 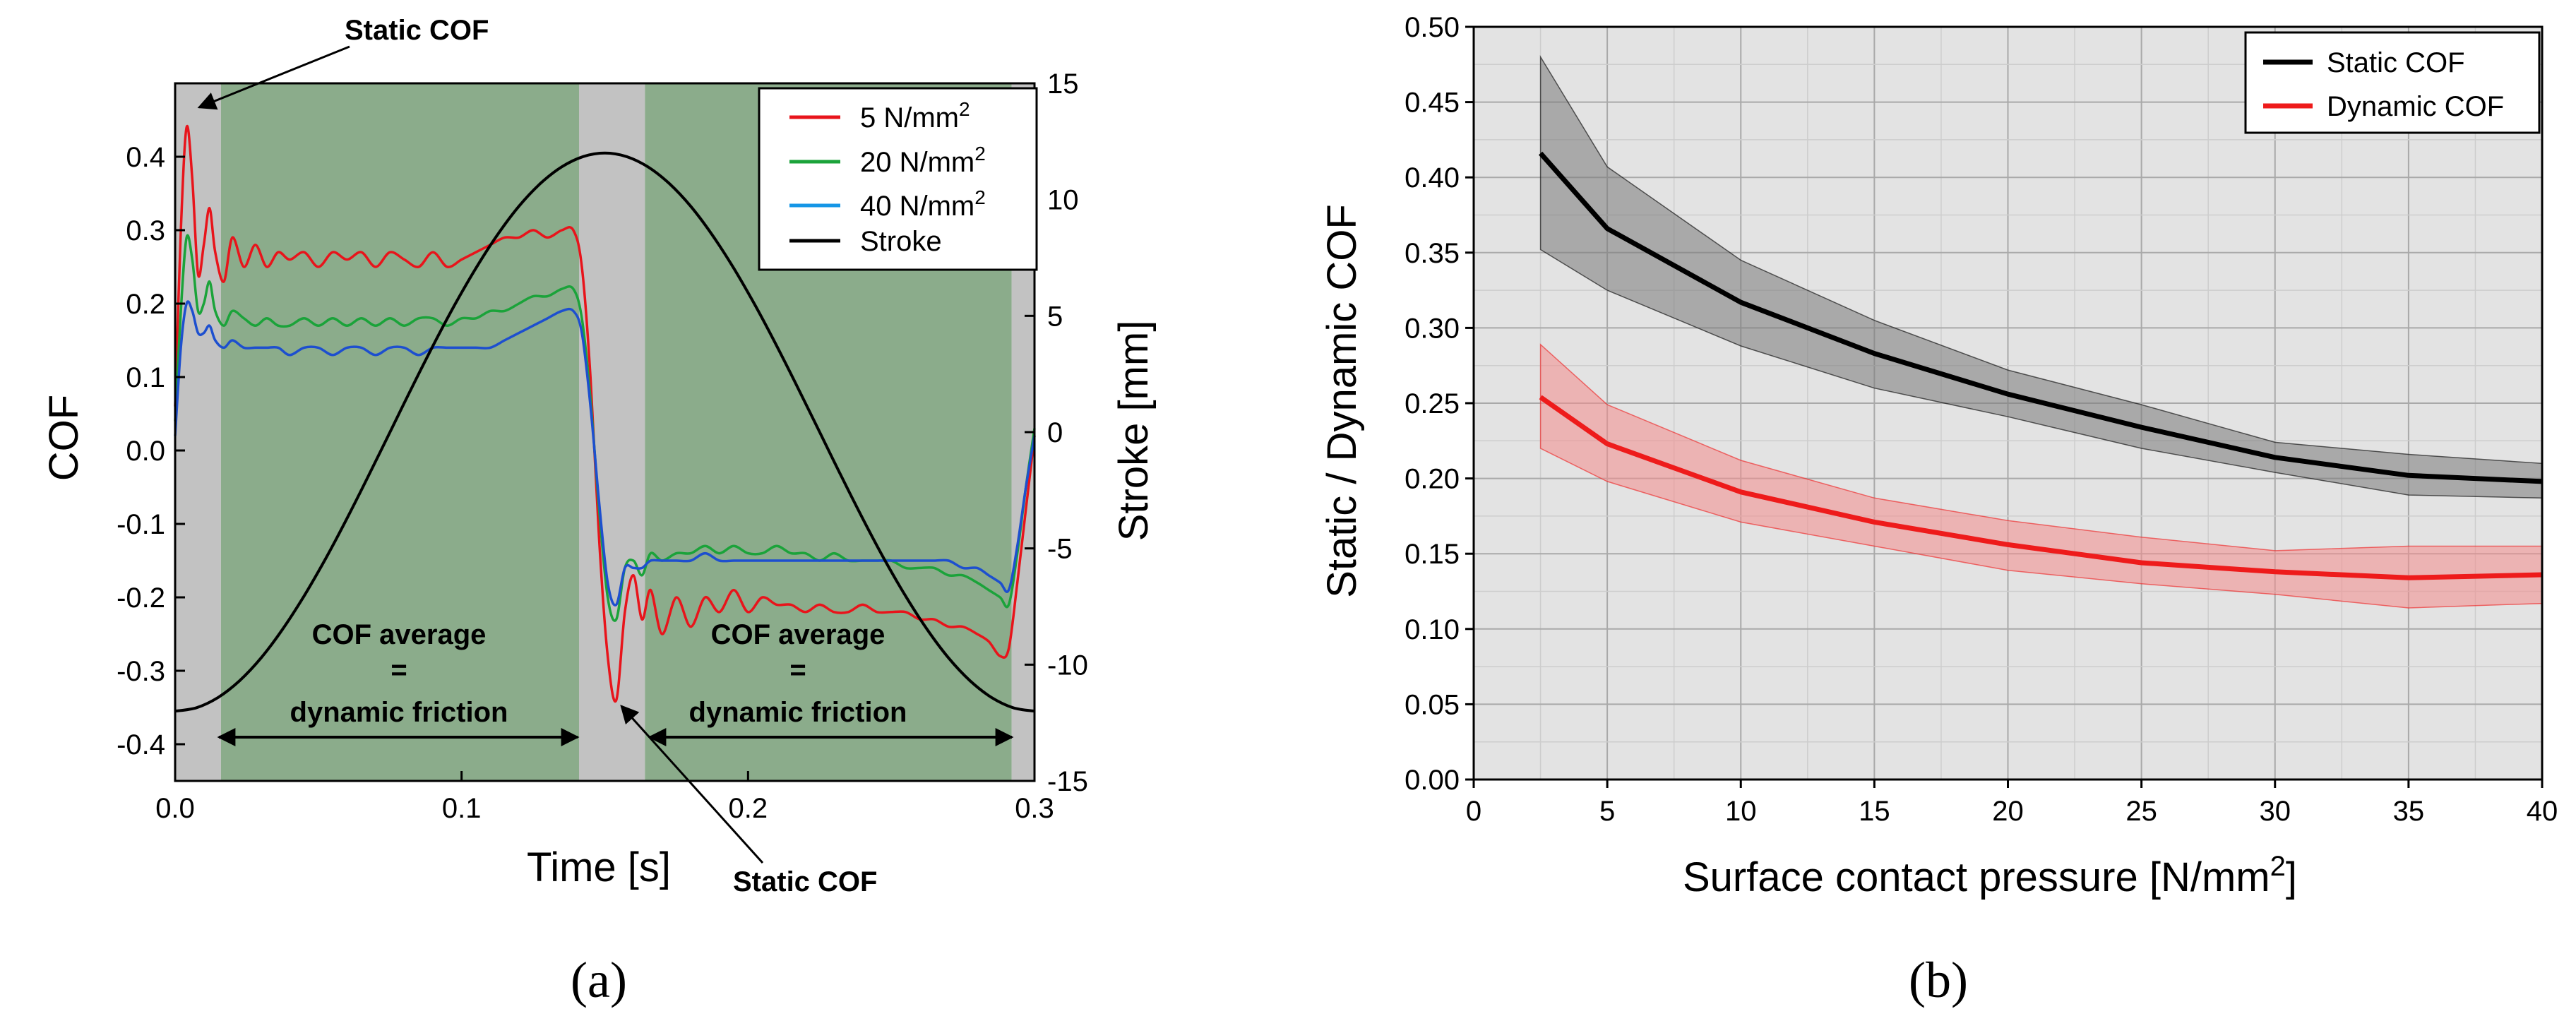 I want to click on x-tick-label: 40, so click(x=2542, y=811).